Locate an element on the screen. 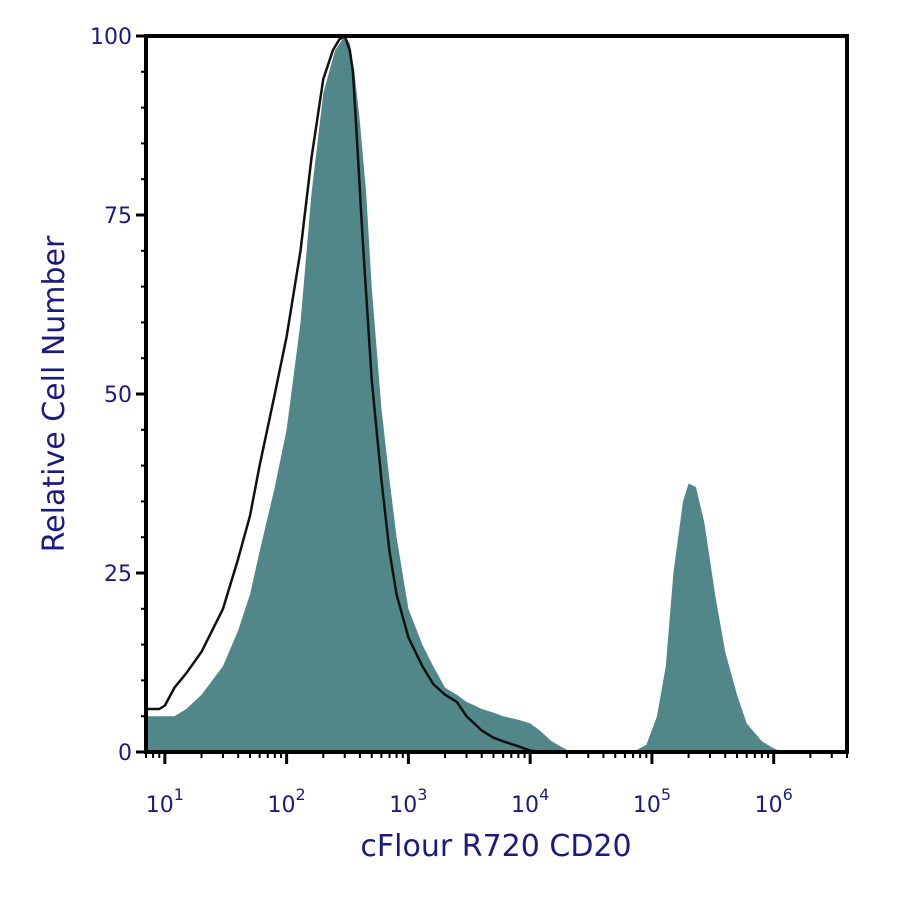 The height and width of the screenshot is (900, 900). x-tick-label: 10² is located at coordinates (287, 801).